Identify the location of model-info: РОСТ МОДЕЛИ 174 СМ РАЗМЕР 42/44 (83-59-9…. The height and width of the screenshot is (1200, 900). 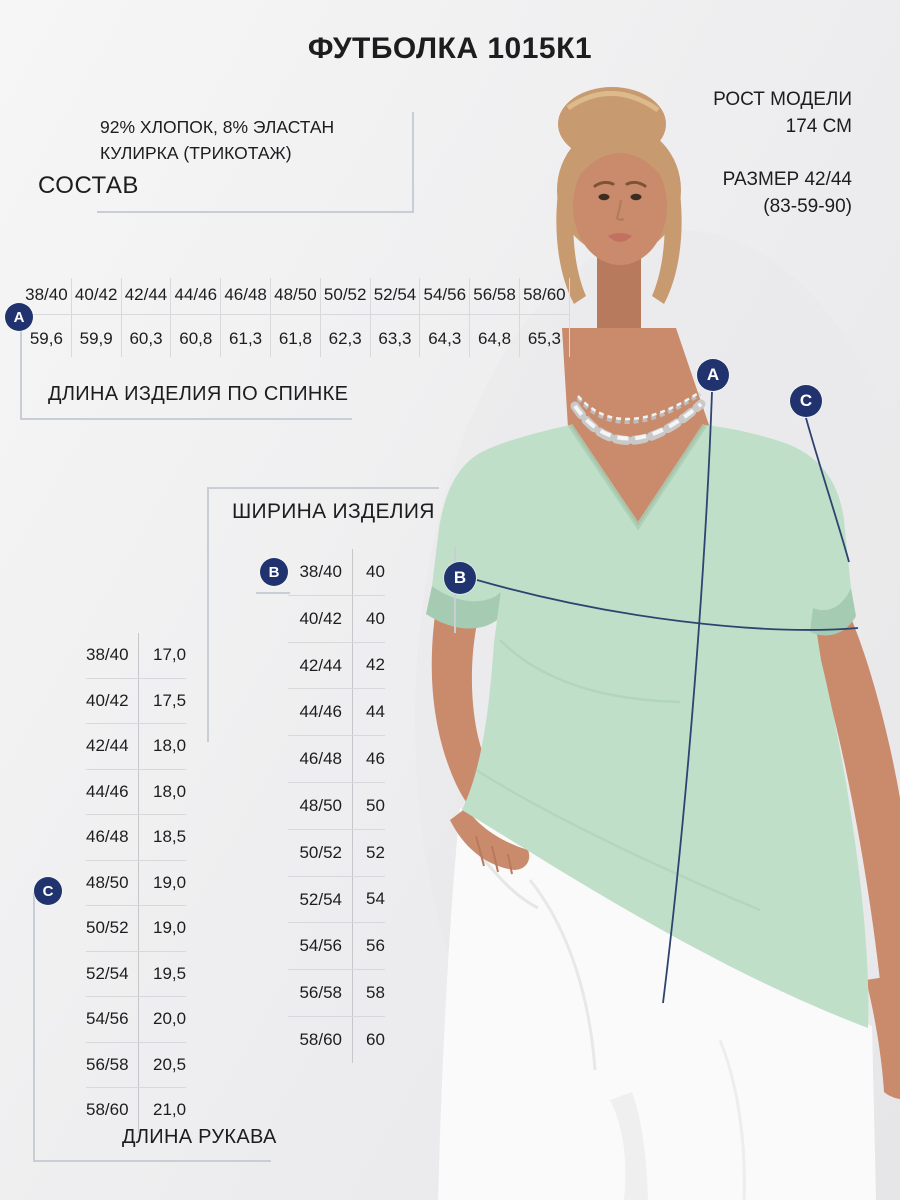
(782, 153).